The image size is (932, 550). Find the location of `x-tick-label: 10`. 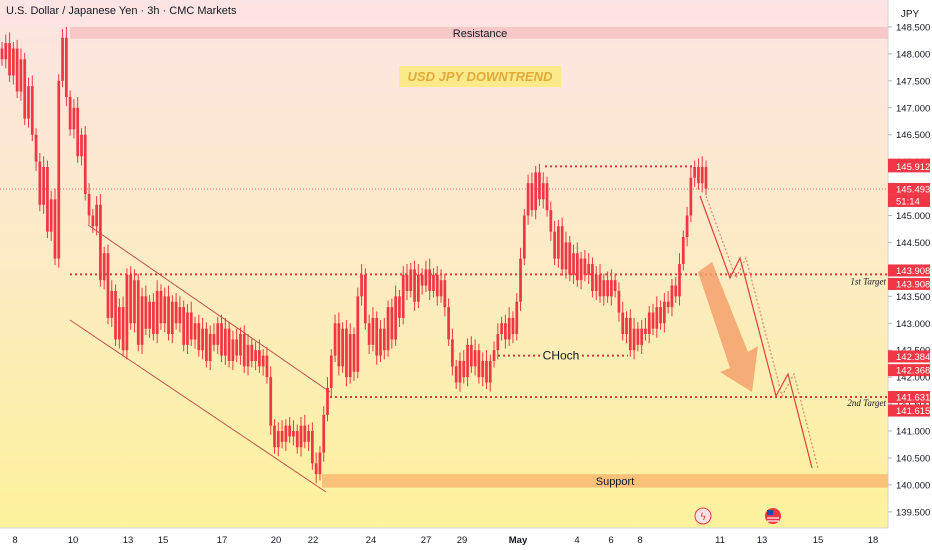

x-tick-label: 10 is located at coordinates (73, 540).